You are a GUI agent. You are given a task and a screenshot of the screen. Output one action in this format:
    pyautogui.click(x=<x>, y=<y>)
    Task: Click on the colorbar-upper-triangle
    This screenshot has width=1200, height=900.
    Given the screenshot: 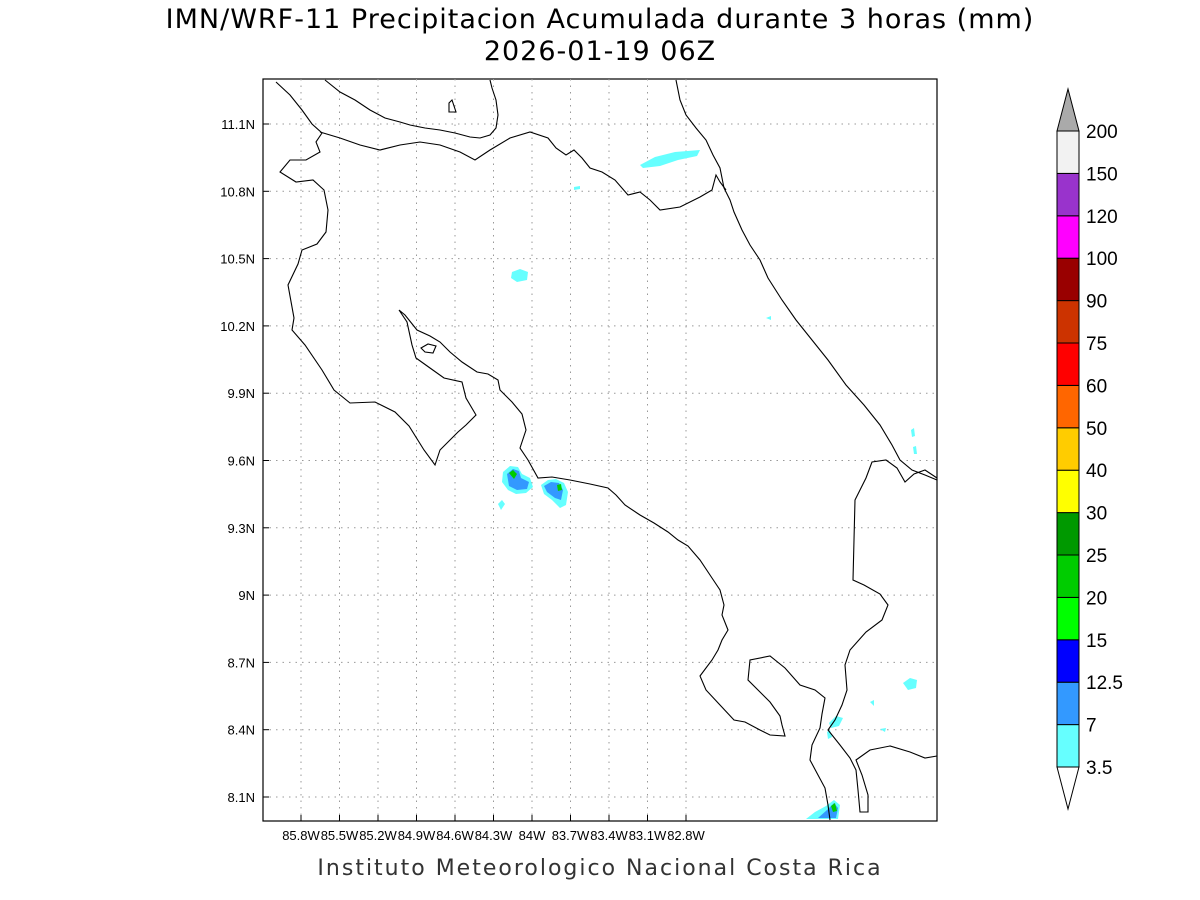 What is the action you would take?
    pyautogui.click(x=1068, y=109)
    